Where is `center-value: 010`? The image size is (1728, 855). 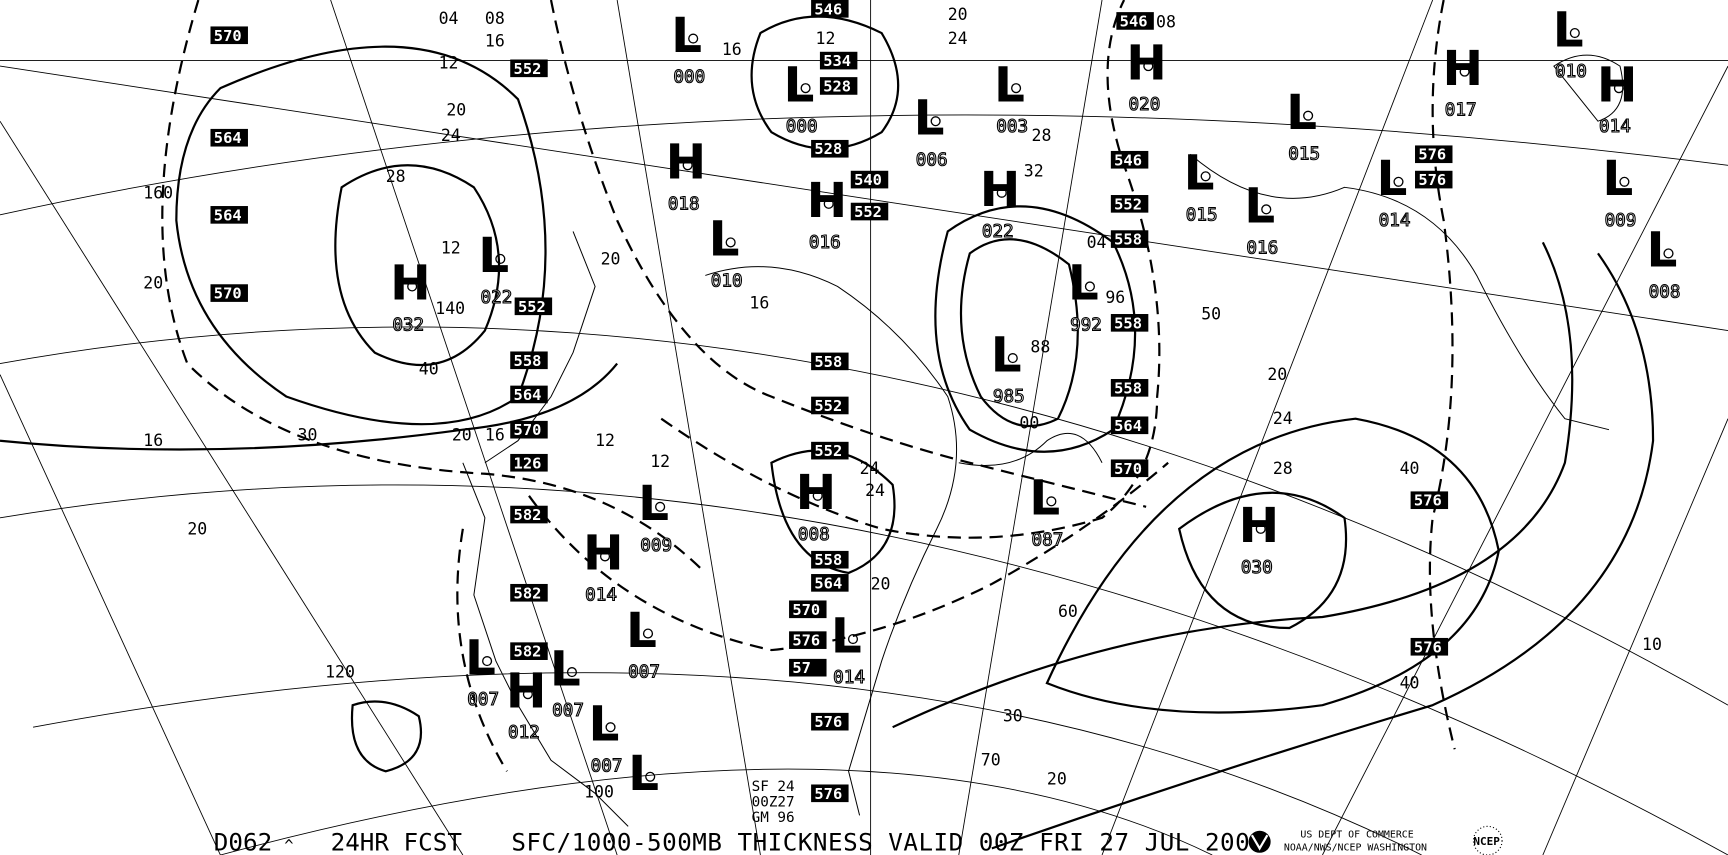
center-value: 010 is located at coordinates (727, 281).